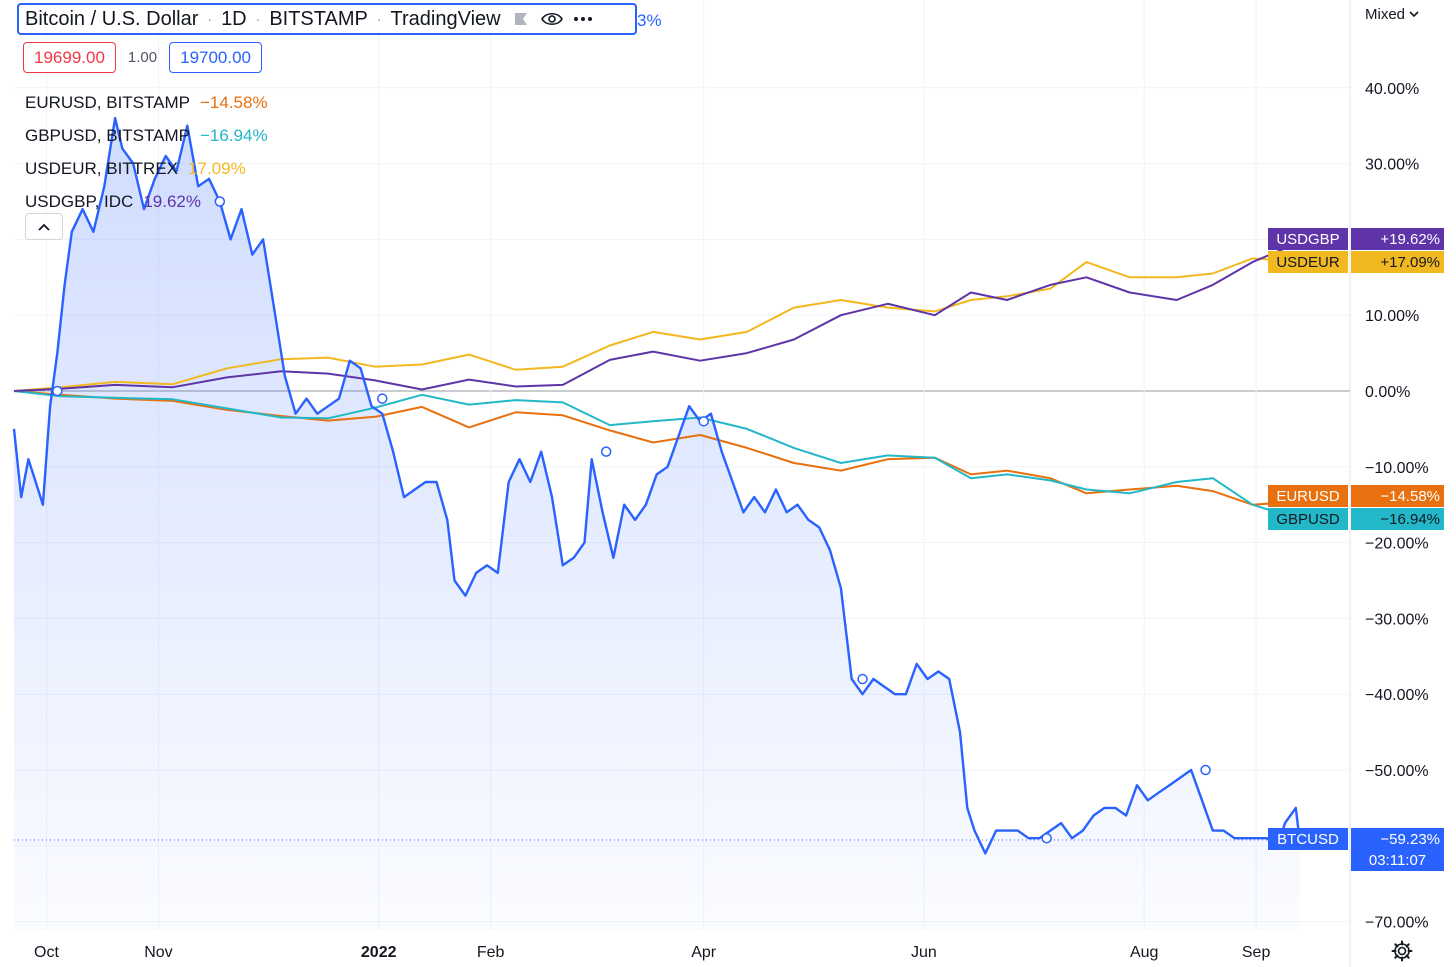  I want to click on y-tick-label: −40.00%, so click(1397, 695).